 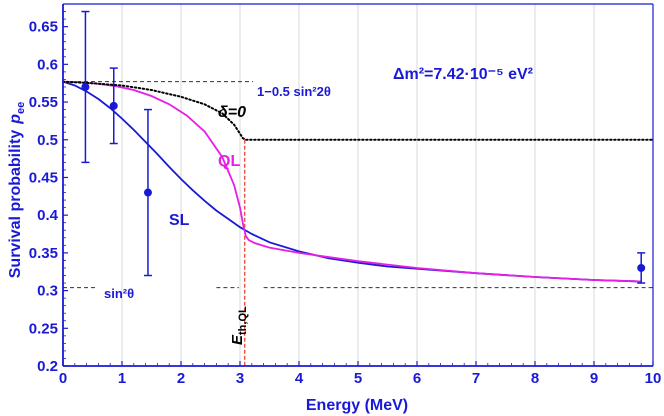 What do you see at coordinates (594, 378) in the screenshot?
I see `x-tick-label-9: 9` at bounding box center [594, 378].